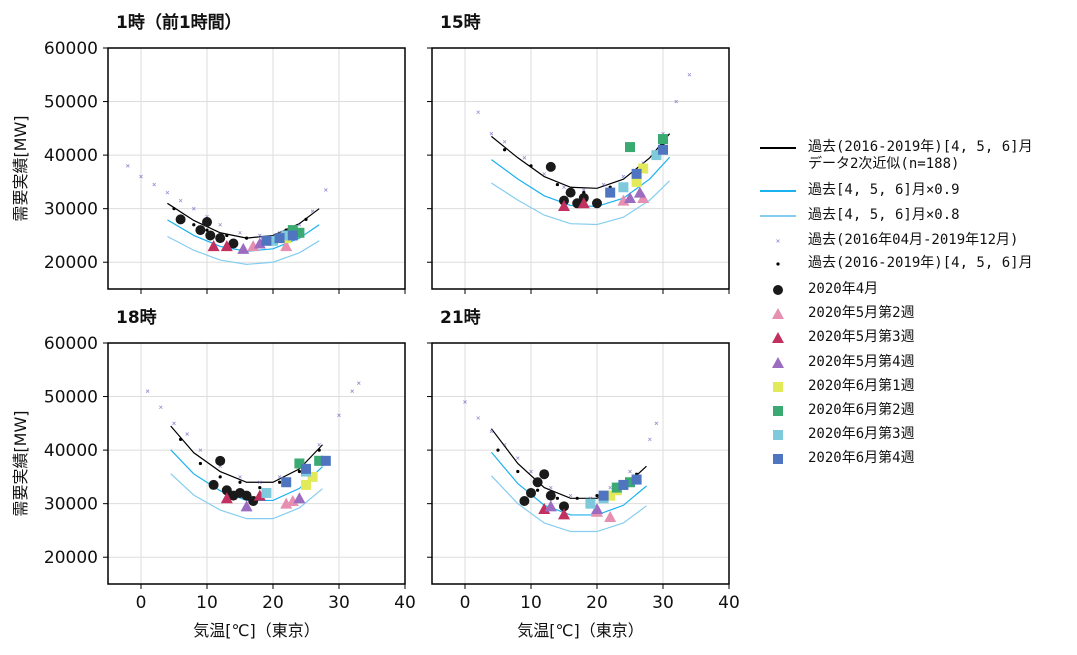 Image resolution: width=1077 pixels, height=655 pixels. Describe the element at coordinates (597, 603) in the screenshot. I see `x-tick-label: 20` at that location.